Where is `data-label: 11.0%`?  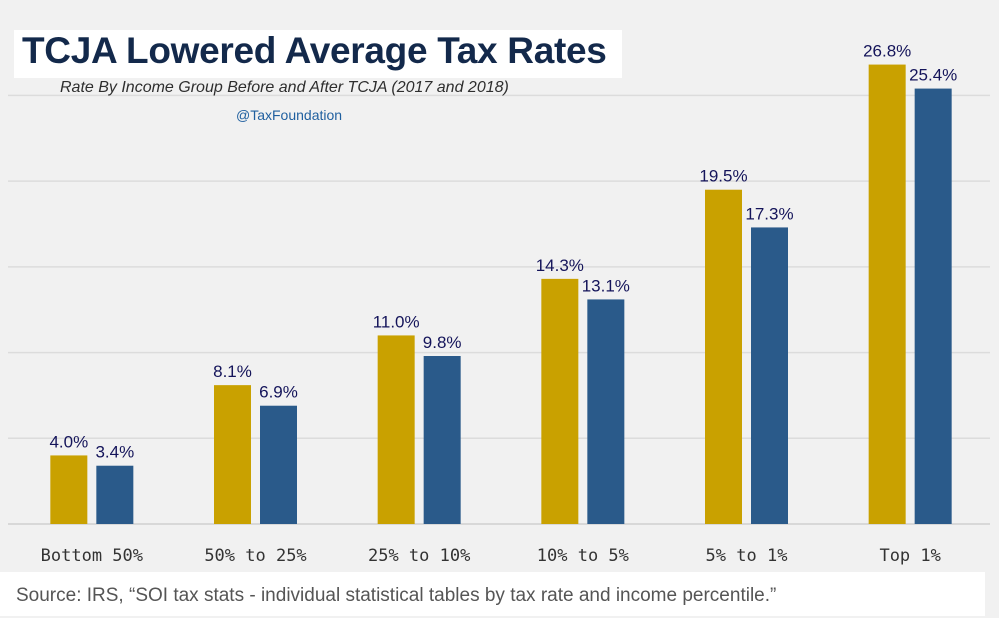
data-label: 11.0% is located at coordinates (396, 321).